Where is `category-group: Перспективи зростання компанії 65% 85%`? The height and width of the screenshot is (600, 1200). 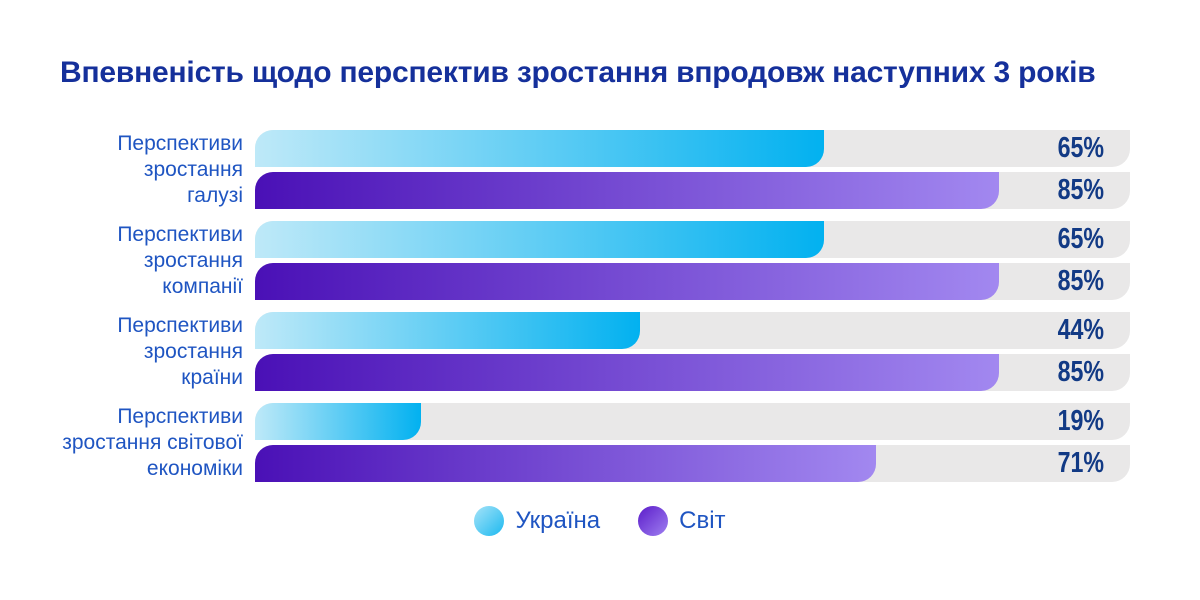
category-group: Перспективи зростання компанії 65% 85% is located at coordinates (623, 260).